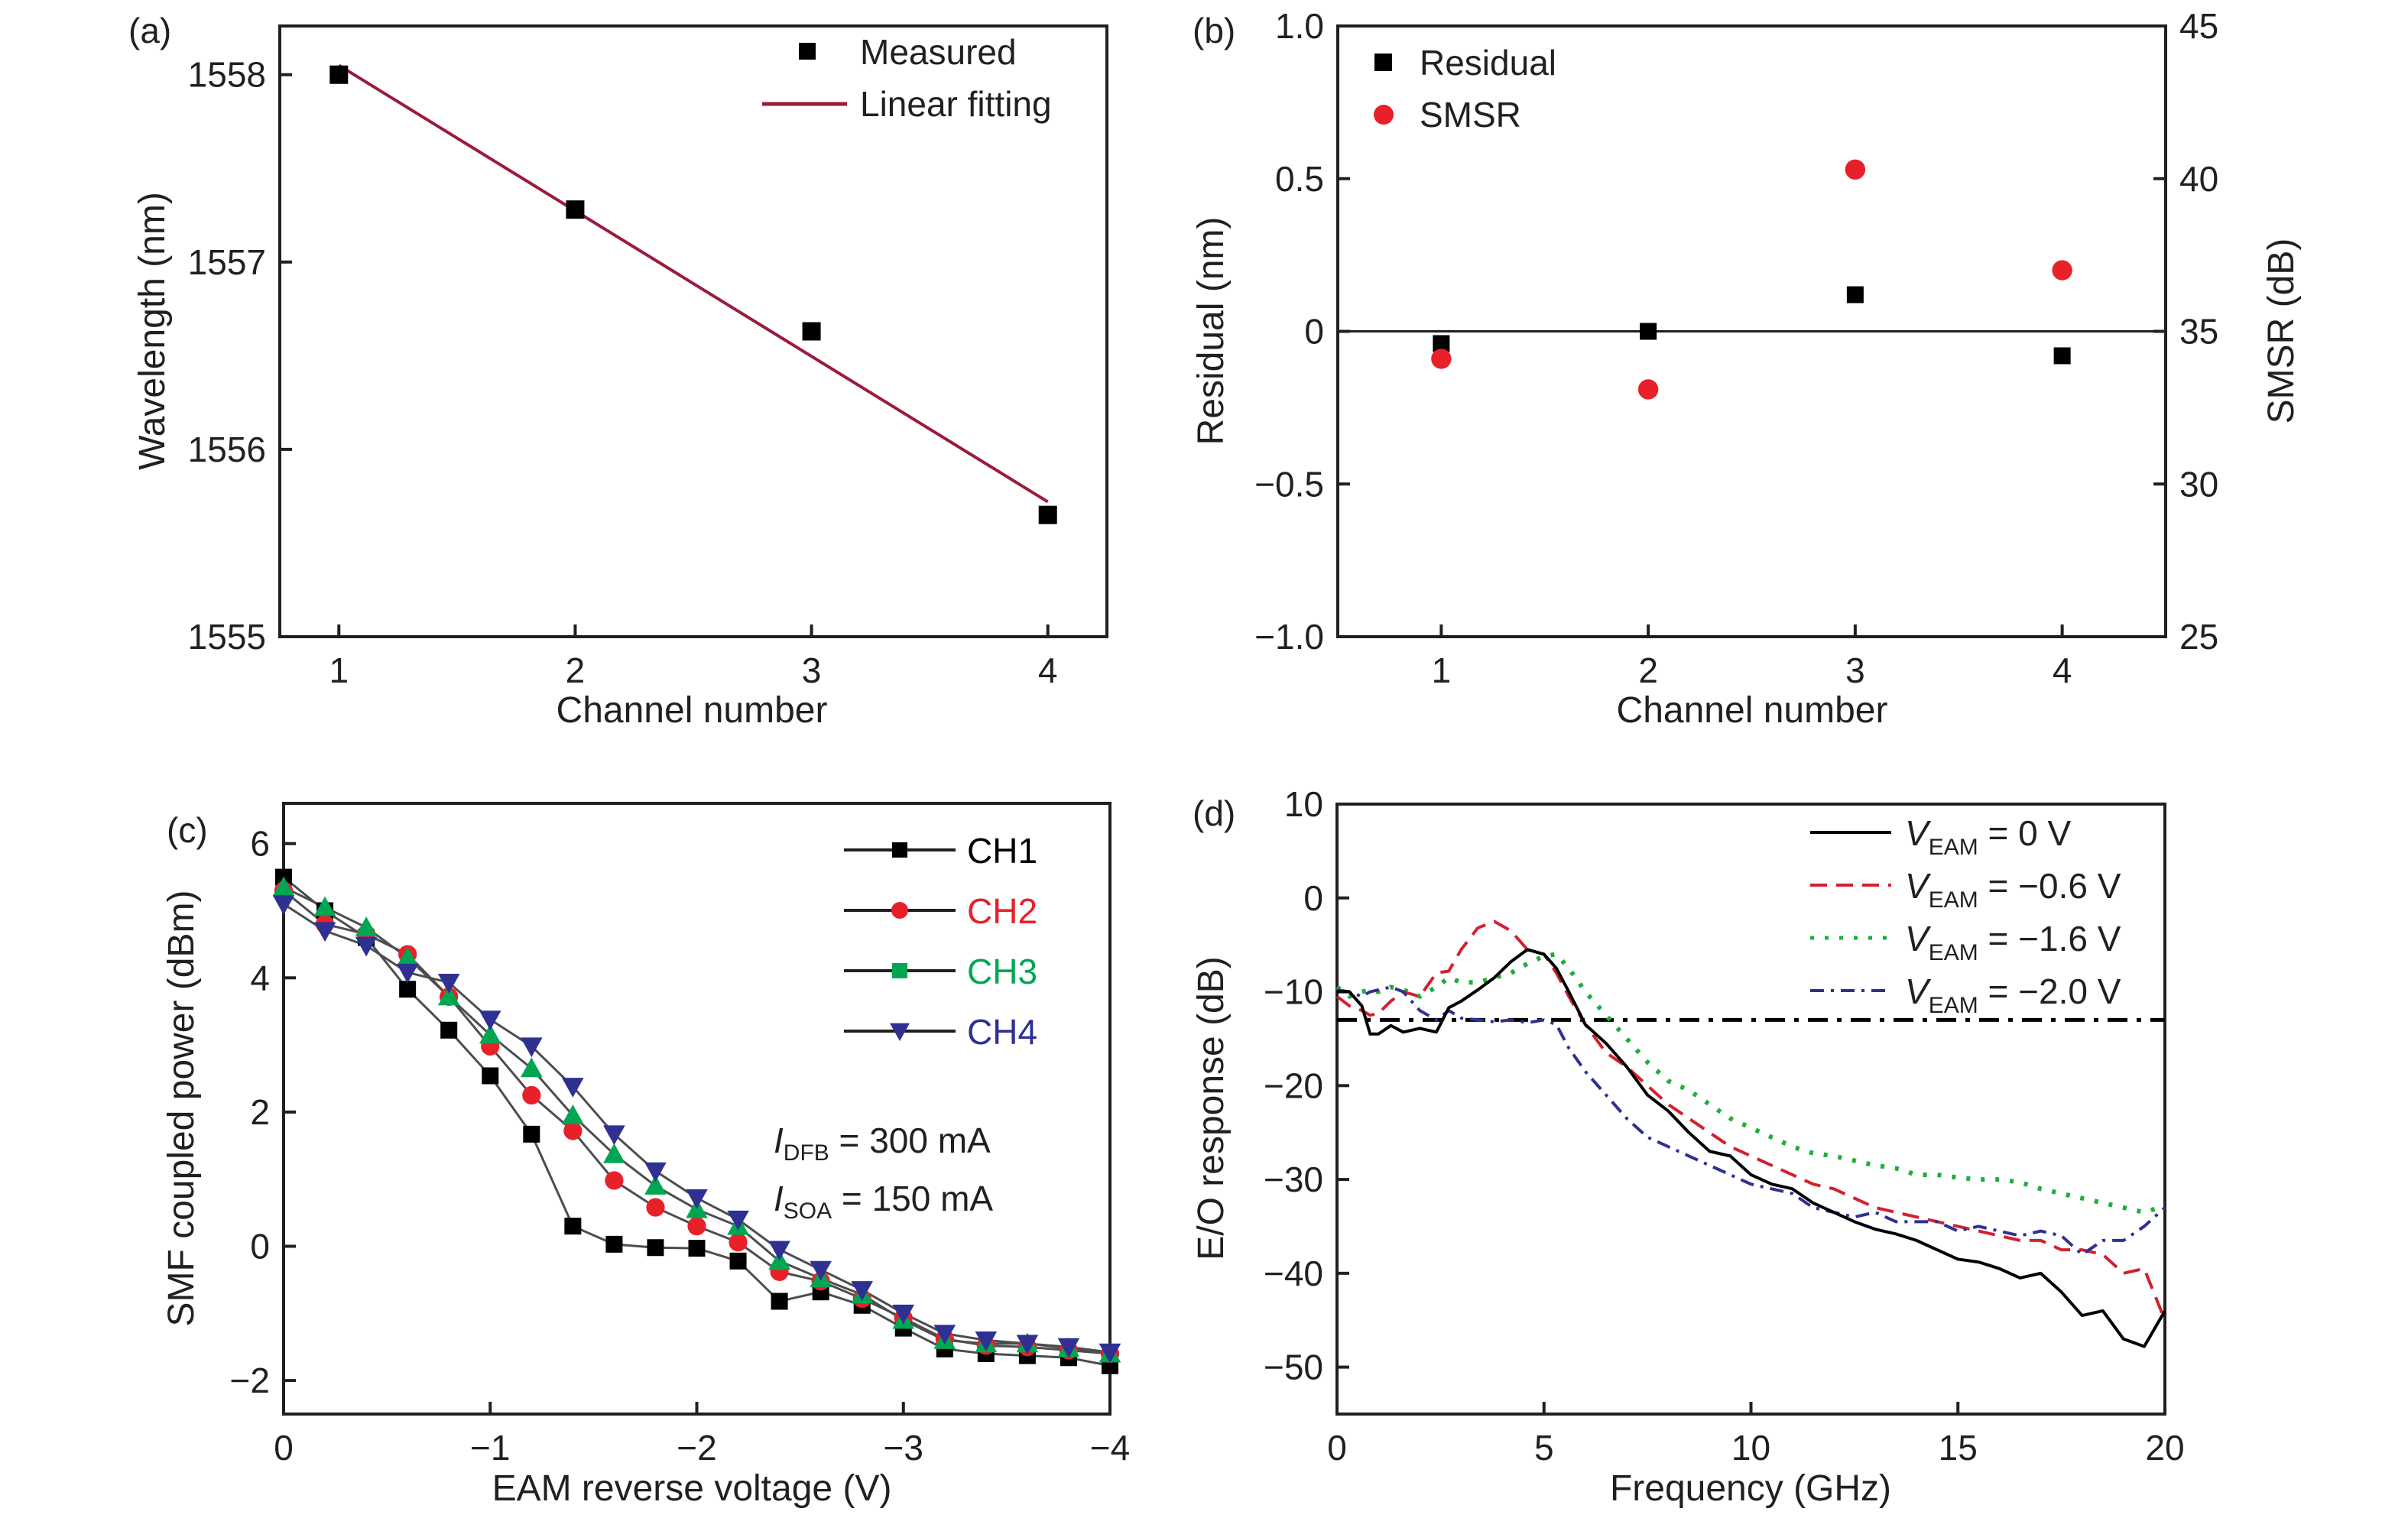  Describe the element at coordinates (227, 637) in the screenshot. I see `y-tick-label: 1555` at that location.